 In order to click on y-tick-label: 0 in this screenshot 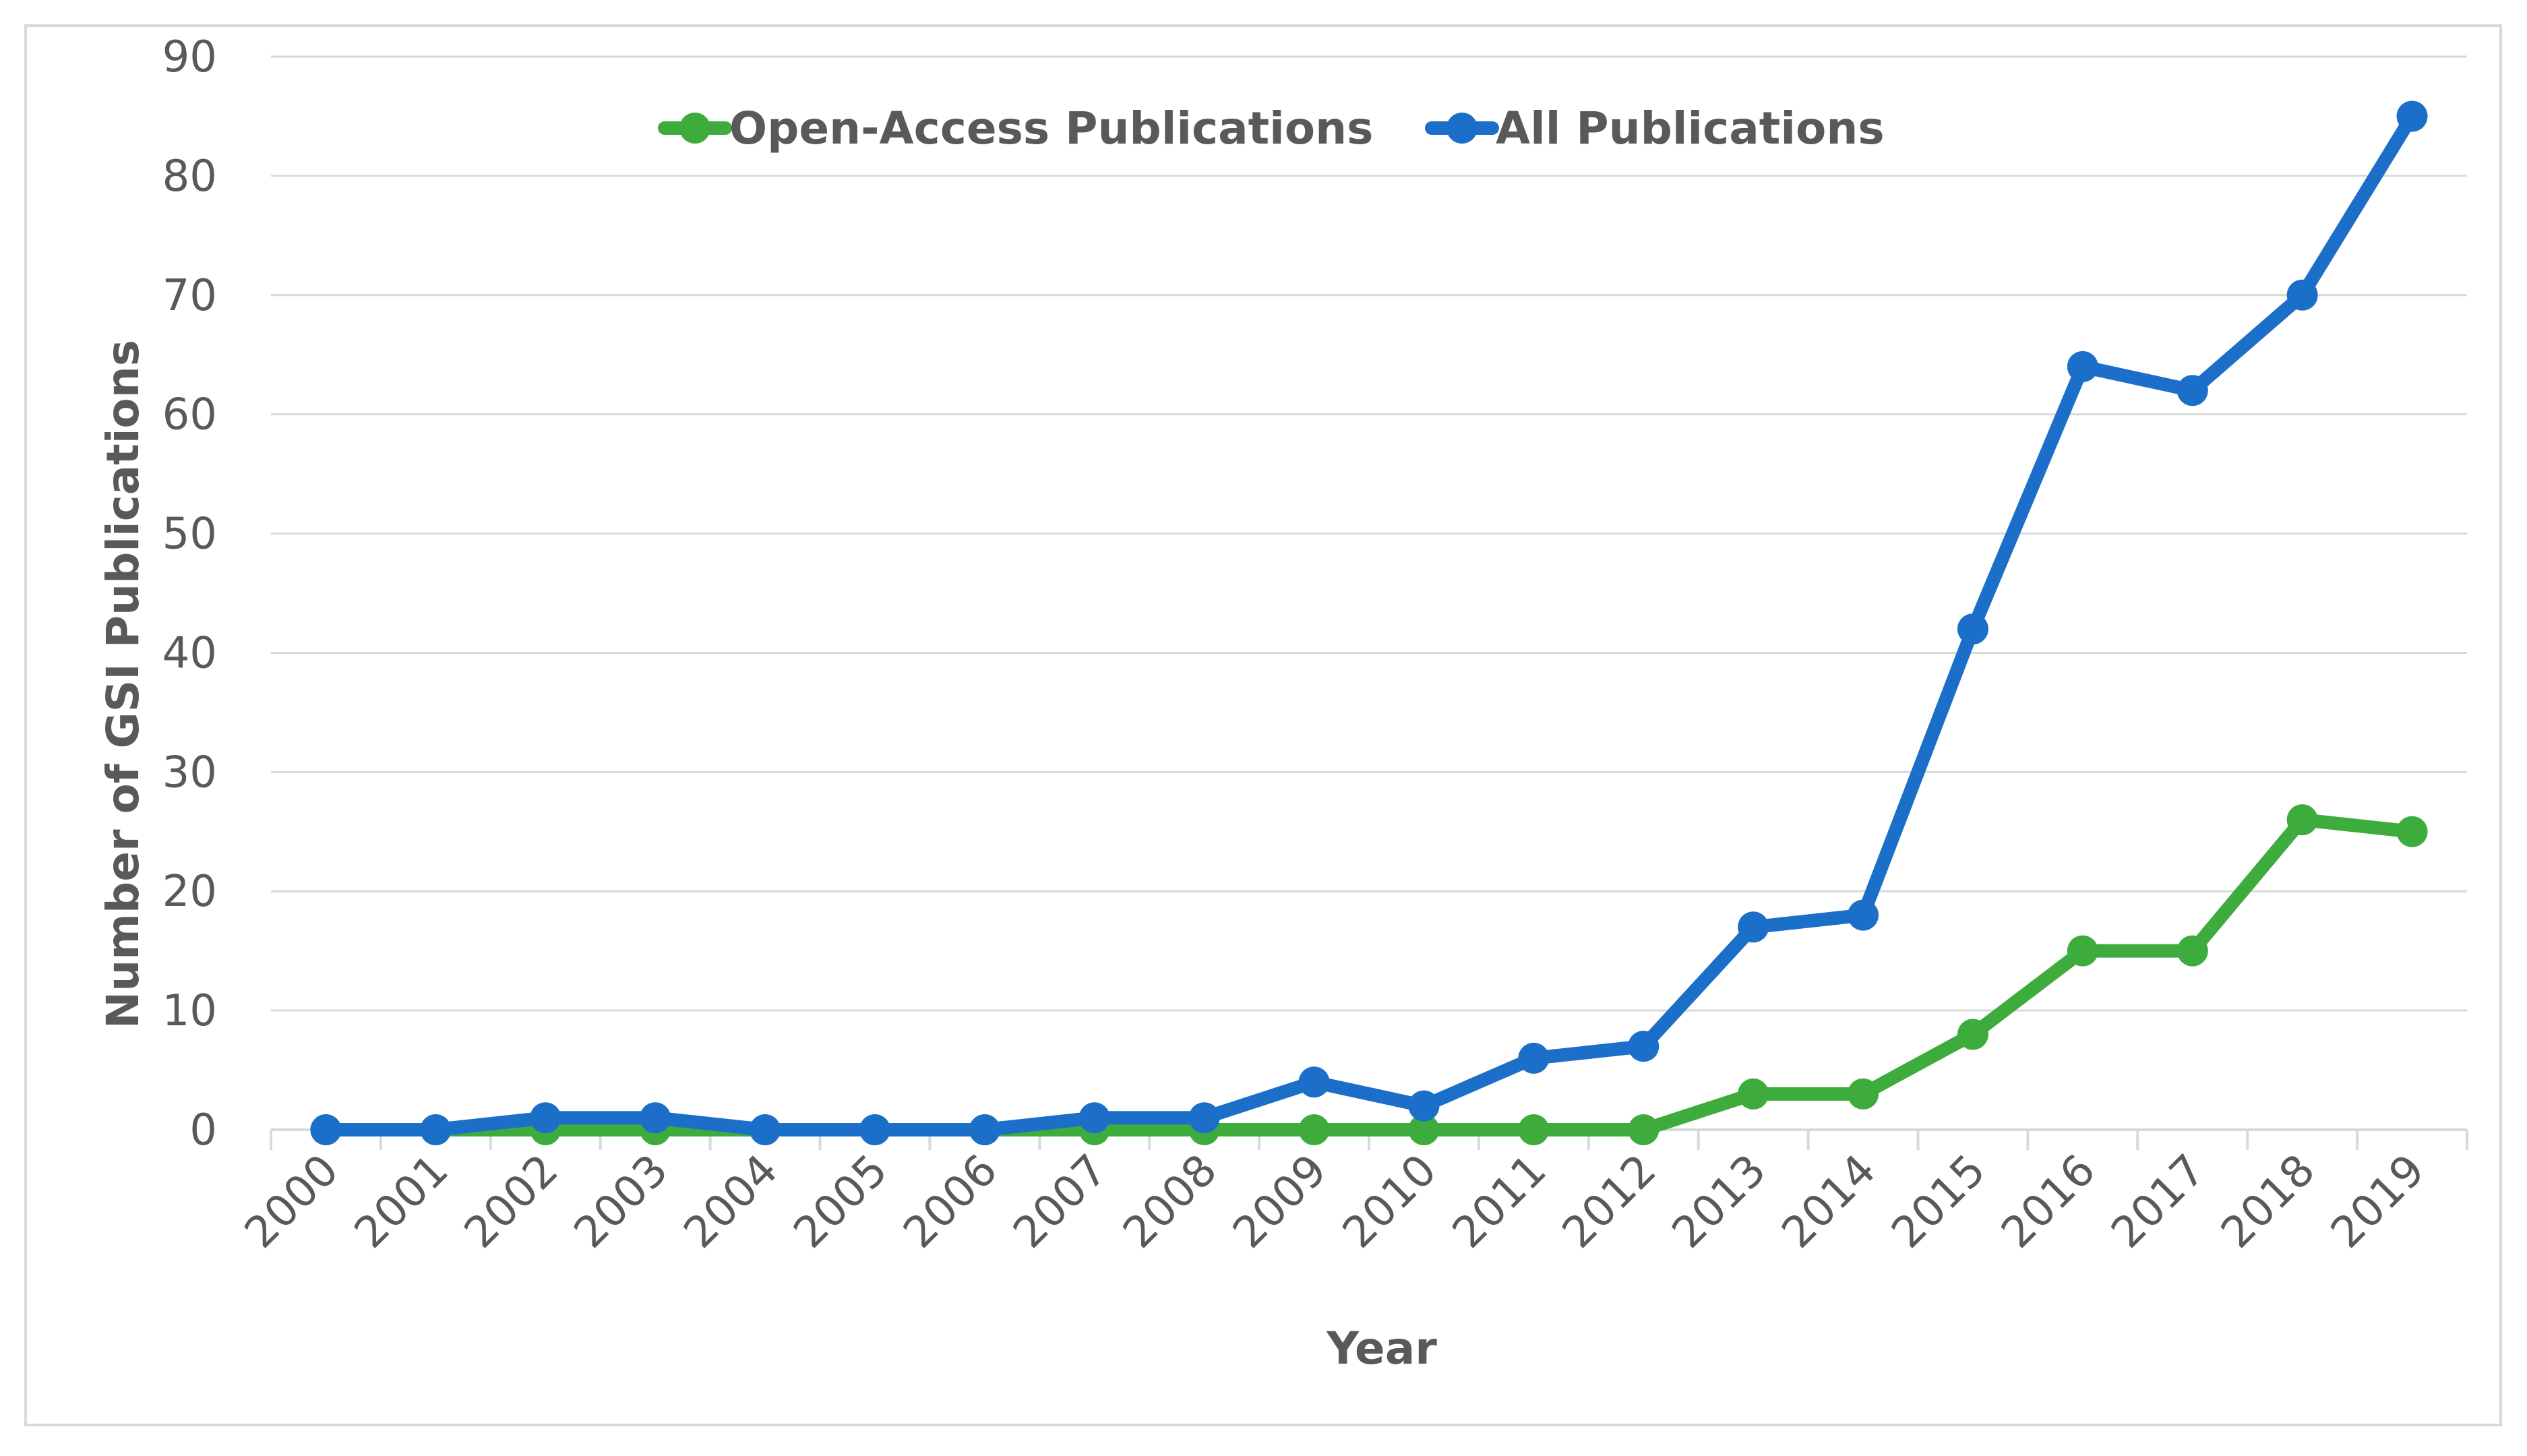, I will do `click(203, 1130)`.